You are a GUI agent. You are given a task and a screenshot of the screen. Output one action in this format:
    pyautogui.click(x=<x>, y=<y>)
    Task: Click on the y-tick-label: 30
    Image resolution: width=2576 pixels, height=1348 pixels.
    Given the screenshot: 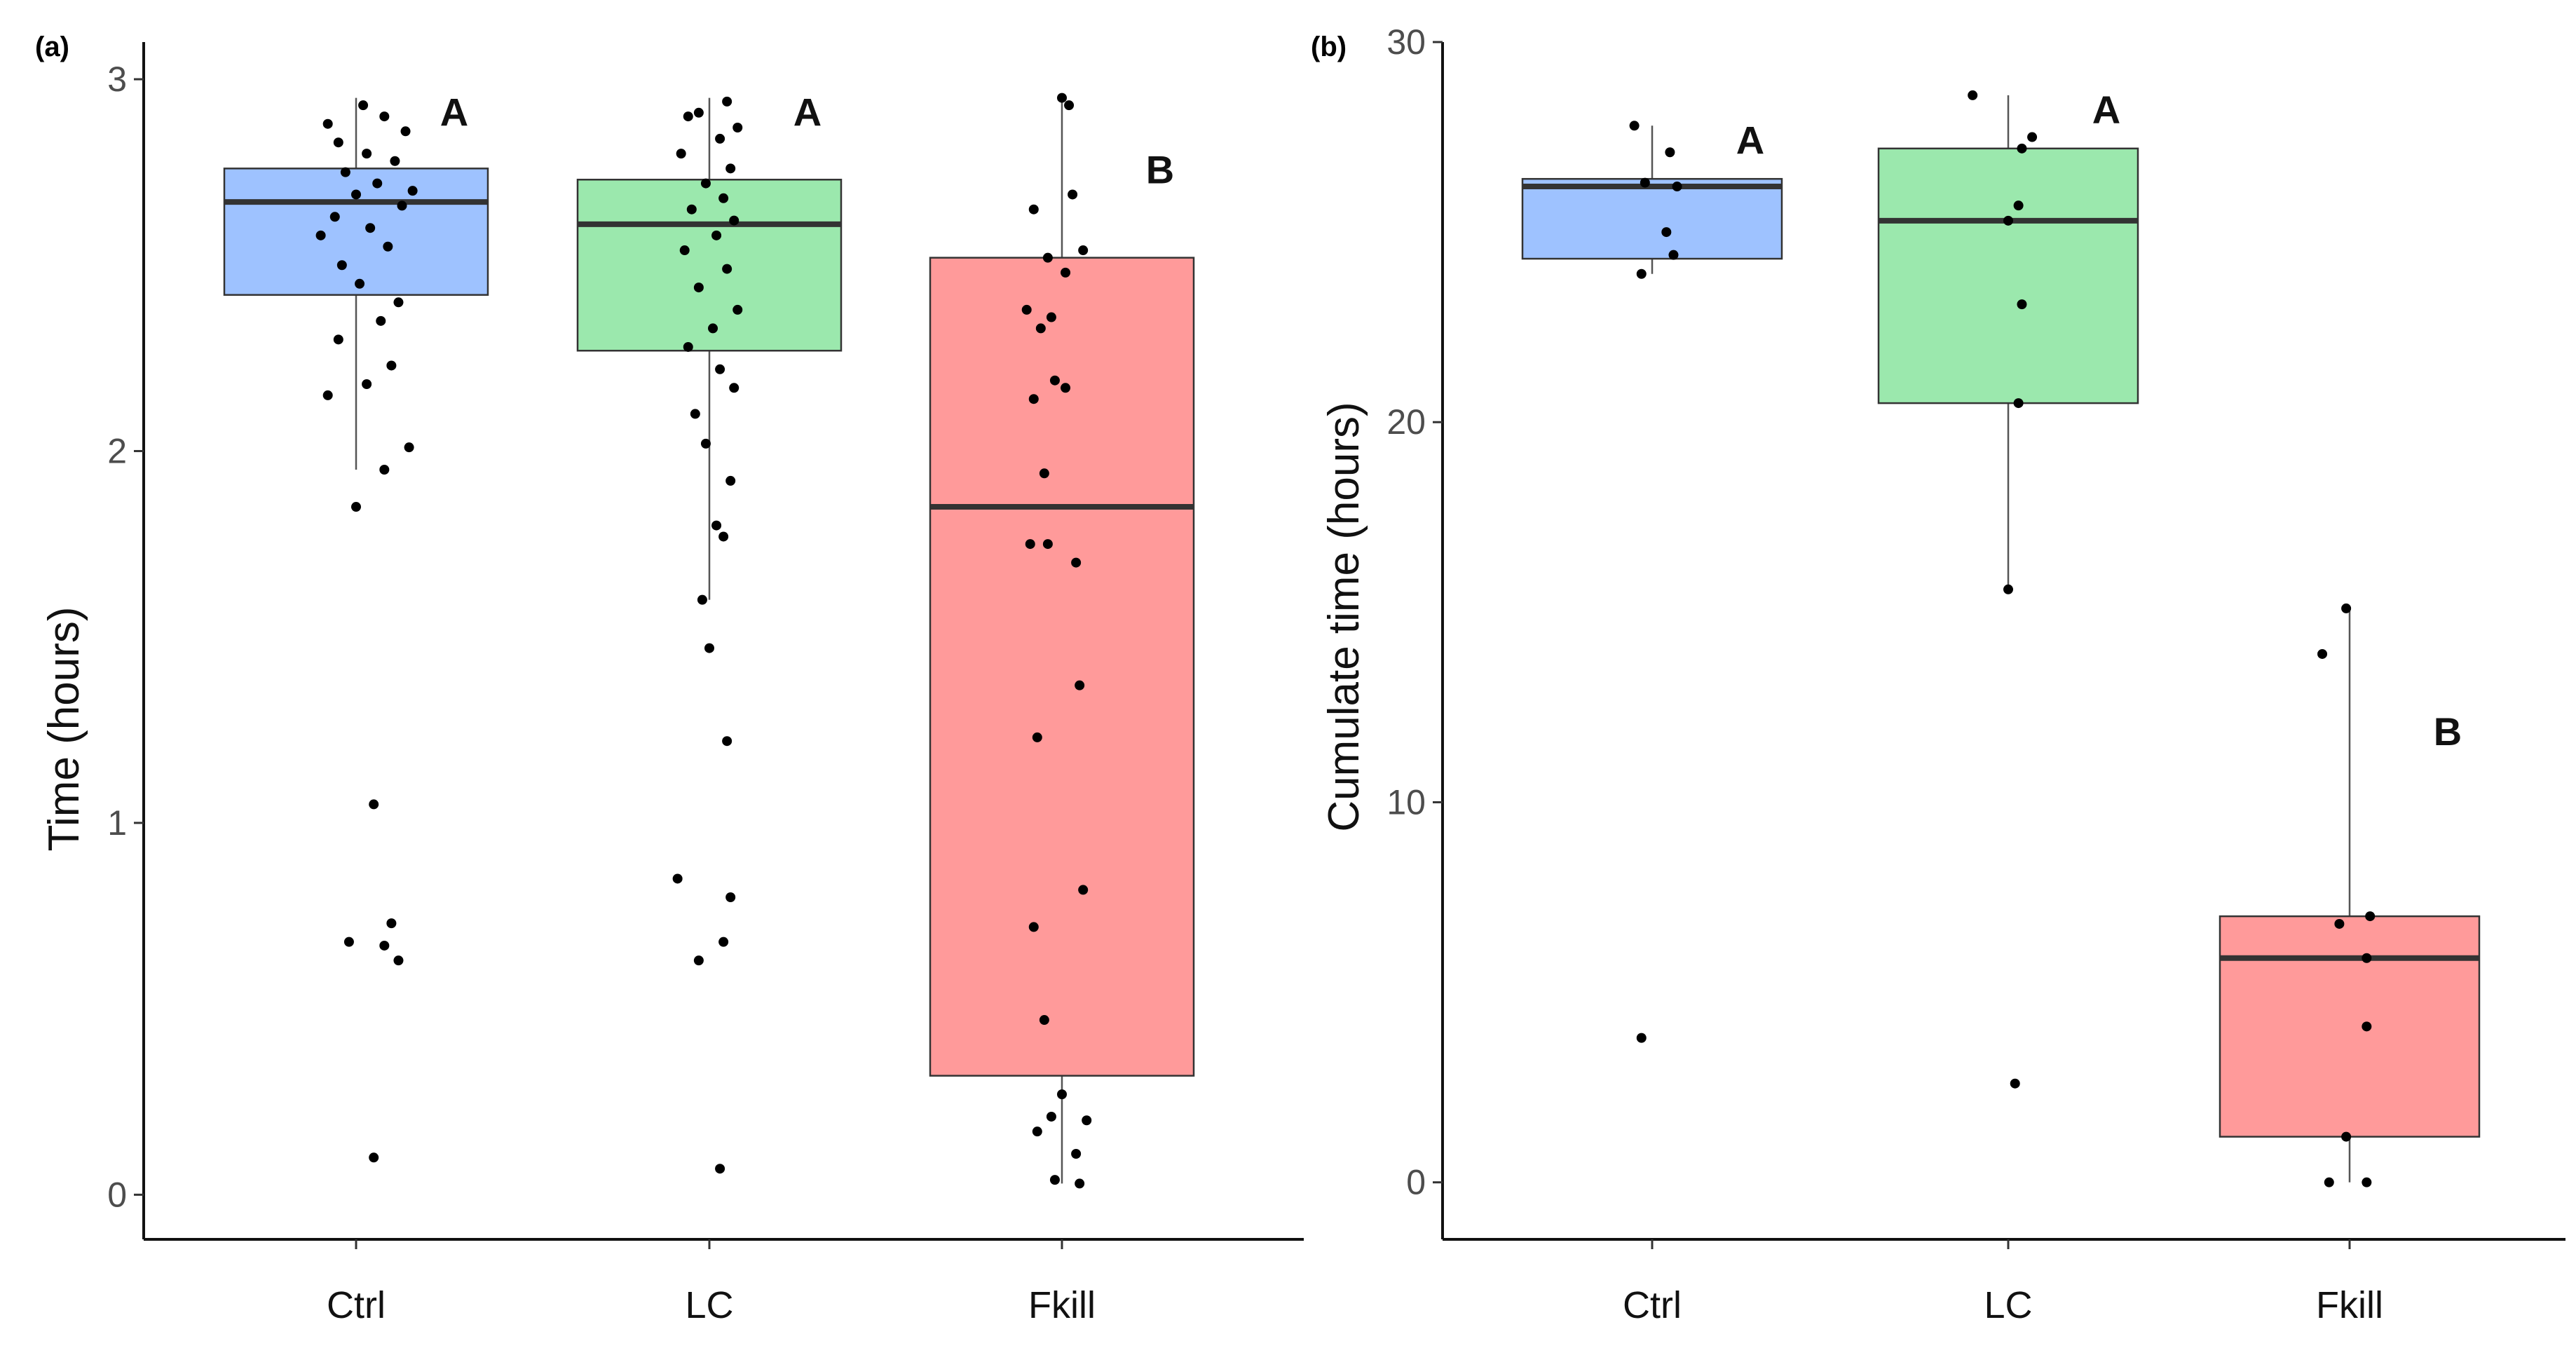 What is the action you would take?
    pyautogui.click(x=1406, y=42)
    